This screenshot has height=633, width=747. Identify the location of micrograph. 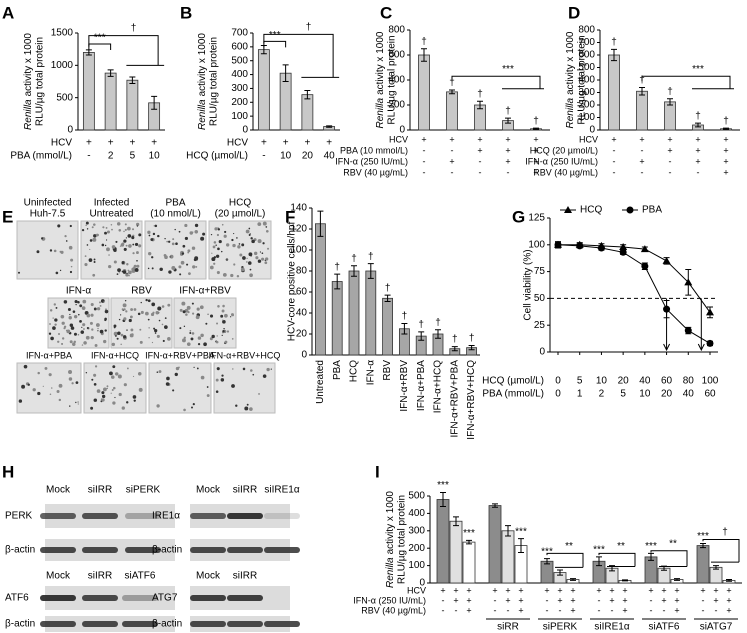
(244, 388).